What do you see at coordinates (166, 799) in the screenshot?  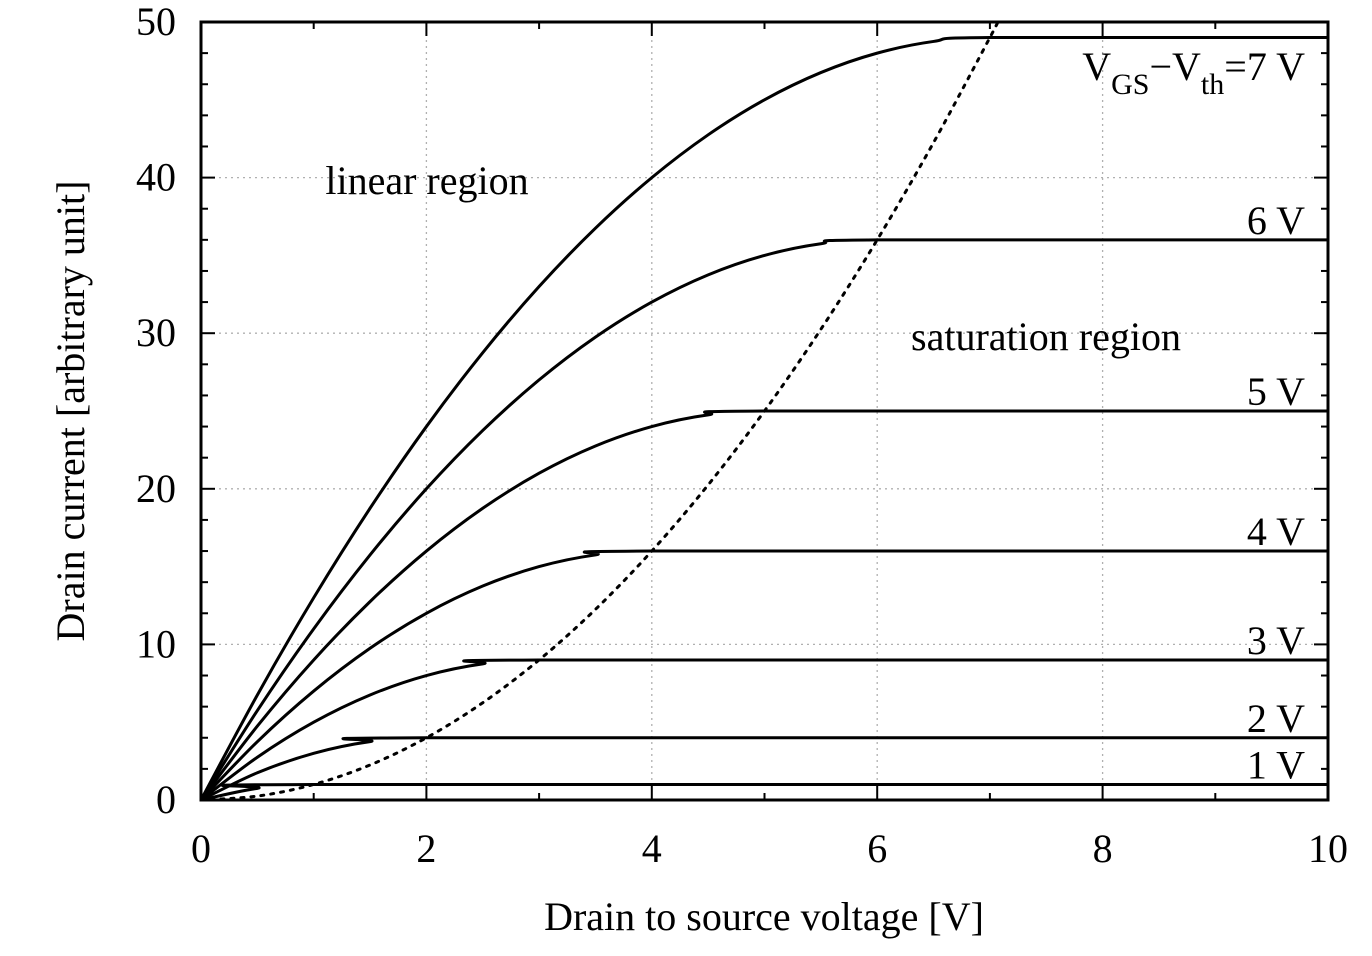 I see `y-tick-label: 0` at bounding box center [166, 799].